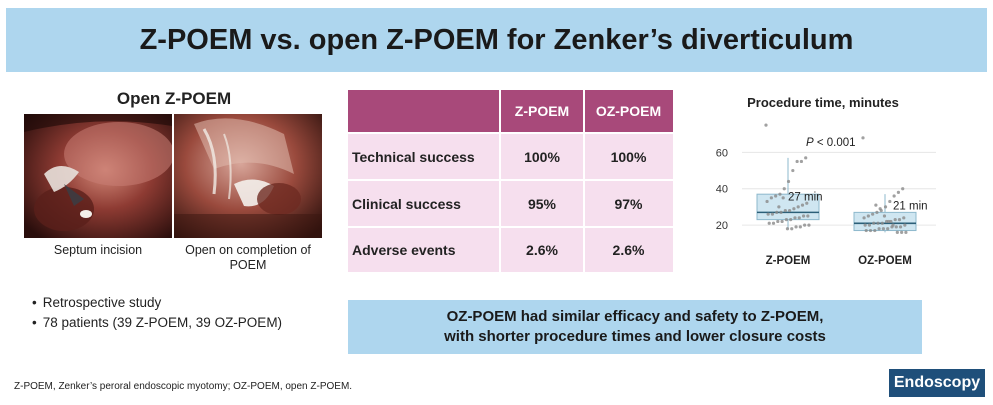  Describe the element at coordinates (510, 156) in the screenshot. I see `table-row: Technical success 100% 100%` at that location.